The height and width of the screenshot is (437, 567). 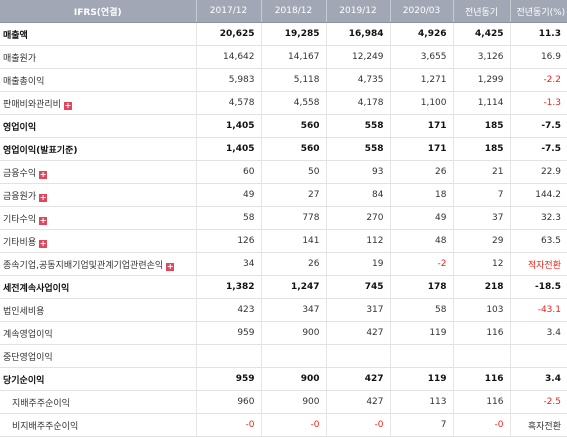 I want to click on row-label-cell: 세전계속사업이익, so click(x=98, y=287).